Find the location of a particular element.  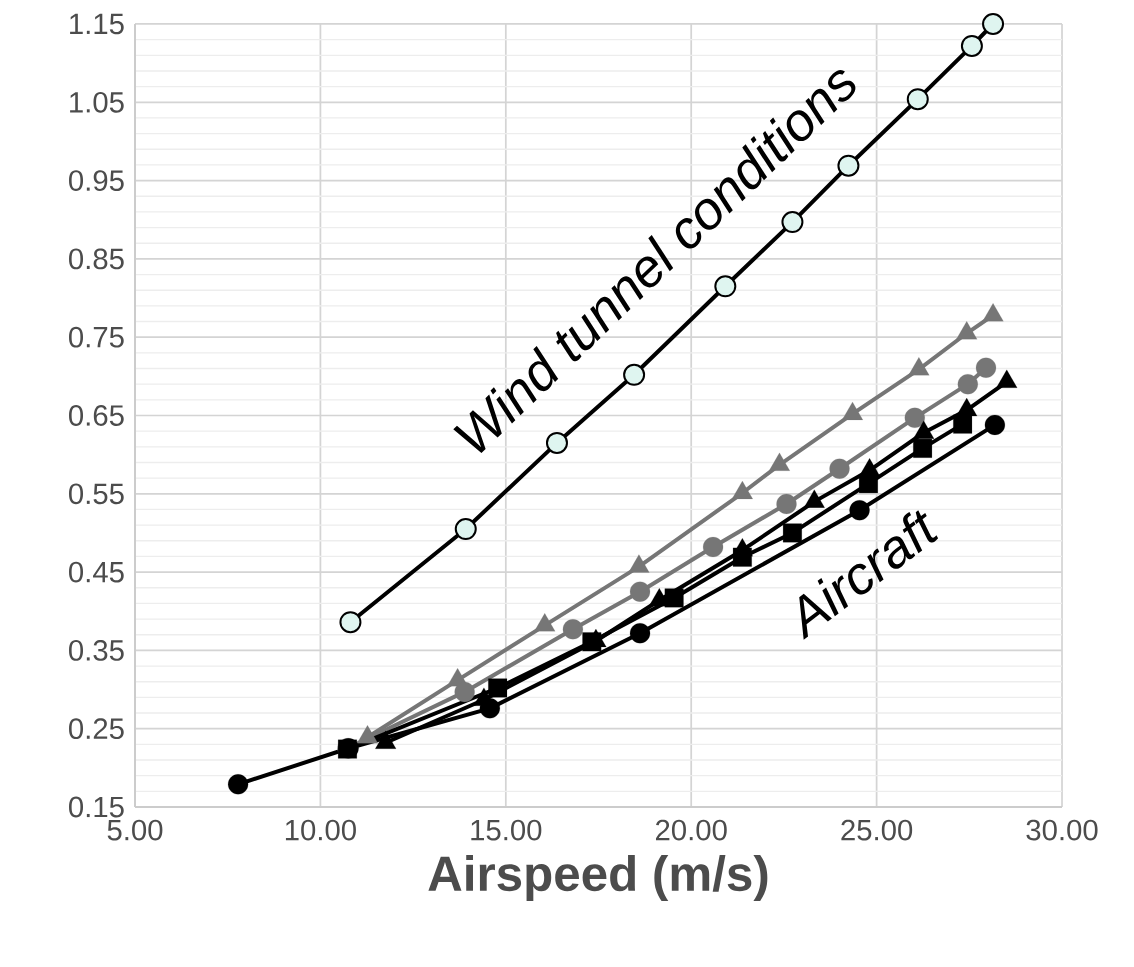

y-tick-label: 1.05 is located at coordinates (97, 102).